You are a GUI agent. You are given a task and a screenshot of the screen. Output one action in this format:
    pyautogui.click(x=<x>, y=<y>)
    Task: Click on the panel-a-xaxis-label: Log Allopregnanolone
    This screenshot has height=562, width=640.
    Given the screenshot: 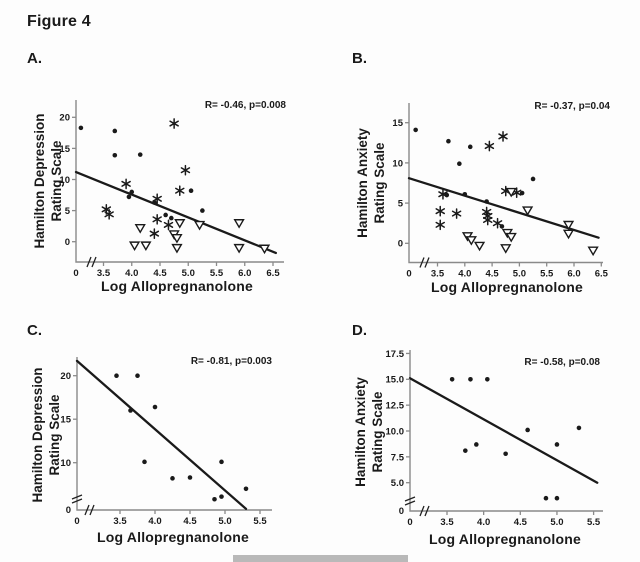 What is the action you would take?
    pyautogui.click(x=177, y=286)
    